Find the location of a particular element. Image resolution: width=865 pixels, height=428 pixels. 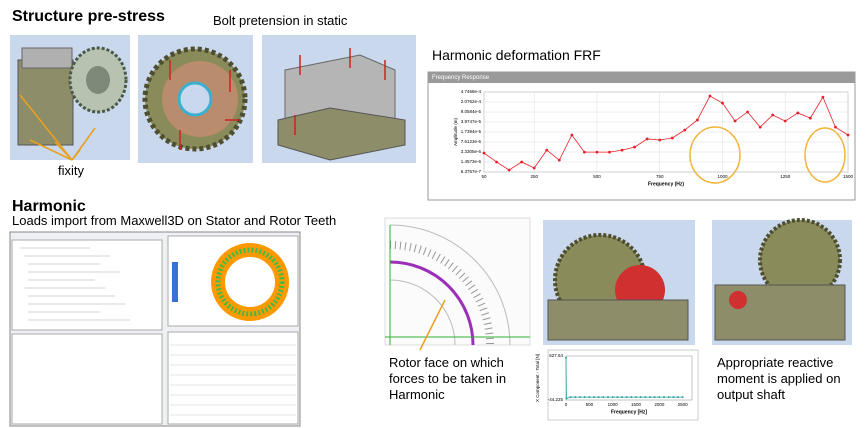

x-axis-label: Frequency (Hz) is located at coordinates (666, 184).